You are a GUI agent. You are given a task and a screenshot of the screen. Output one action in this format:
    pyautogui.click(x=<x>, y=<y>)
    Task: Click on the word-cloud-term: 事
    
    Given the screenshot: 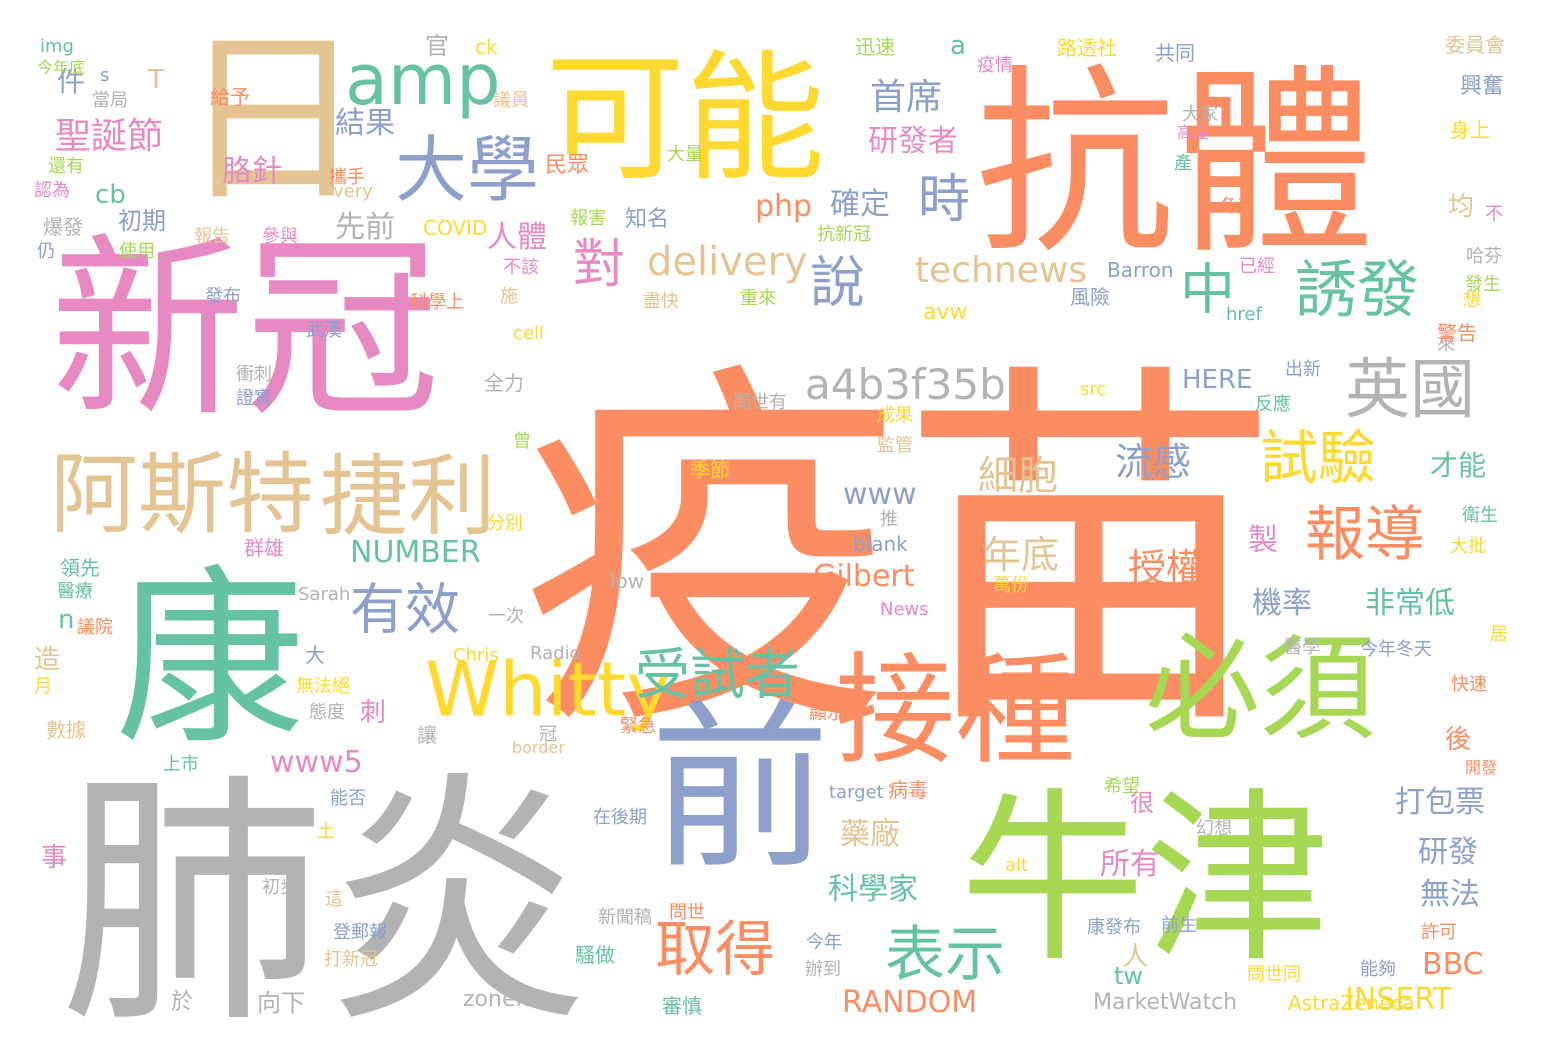 What is the action you would take?
    pyautogui.click(x=54, y=858)
    